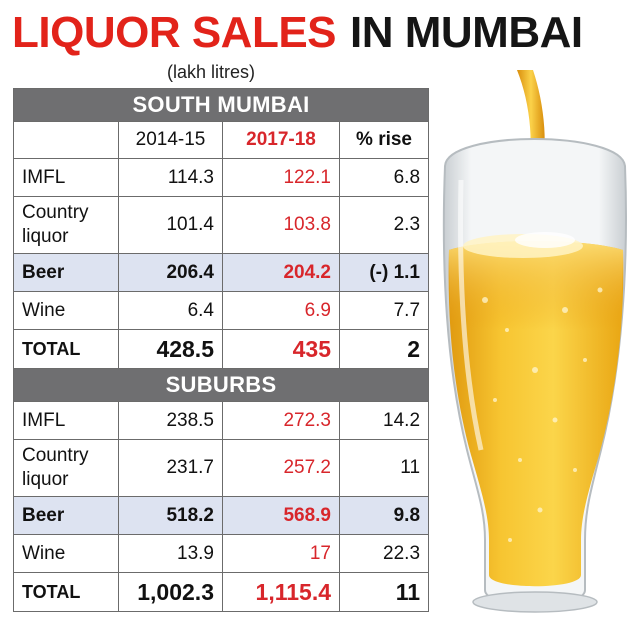 The height and width of the screenshot is (633, 635). I want to click on value-rise: 14.2, so click(384, 420).